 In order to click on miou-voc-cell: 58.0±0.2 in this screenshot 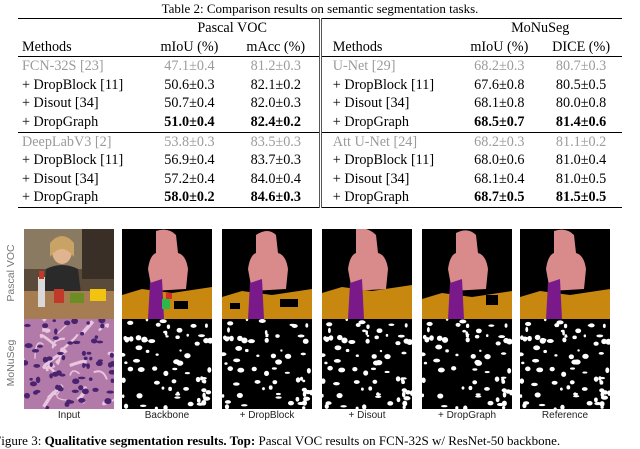, I will do `click(189, 198)`.